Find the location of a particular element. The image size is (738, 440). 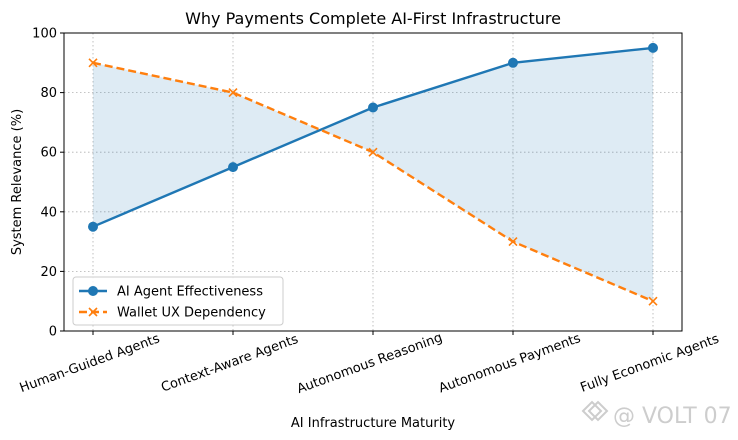

legend-item-0: AI Agent Effectiveness is located at coordinates (171, 292).